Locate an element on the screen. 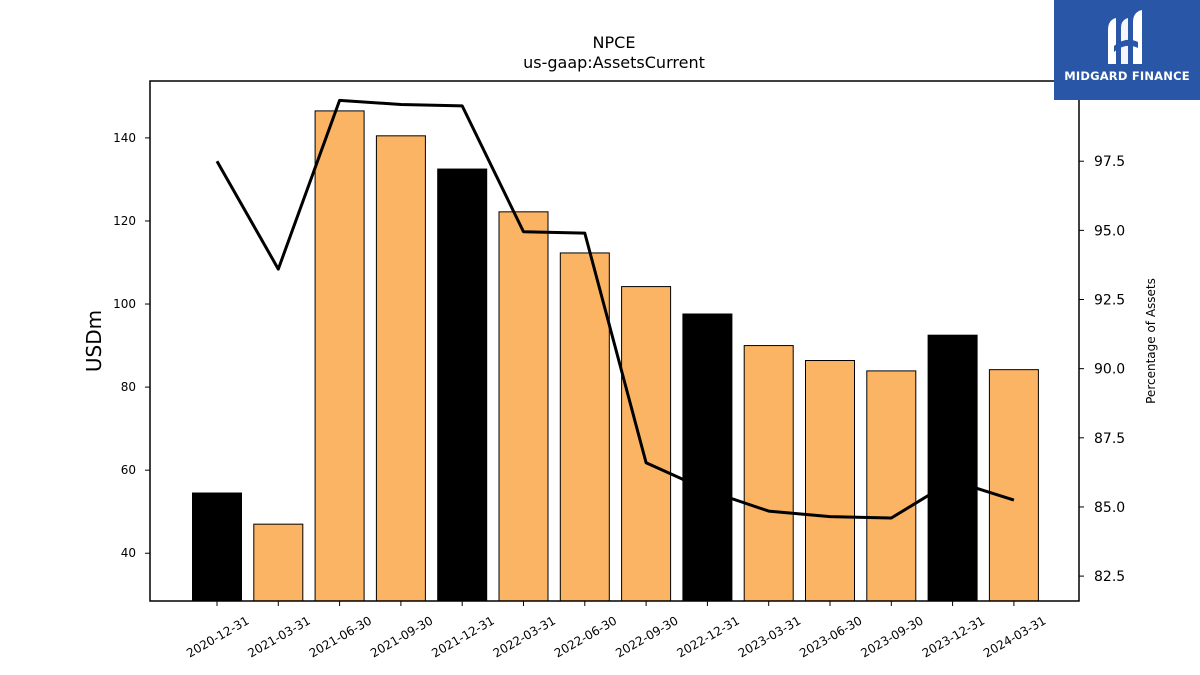 This screenshot has height=675, width=1200. brand-logo: MIDGARD FINANCE is located at coordinates (1127, 50).